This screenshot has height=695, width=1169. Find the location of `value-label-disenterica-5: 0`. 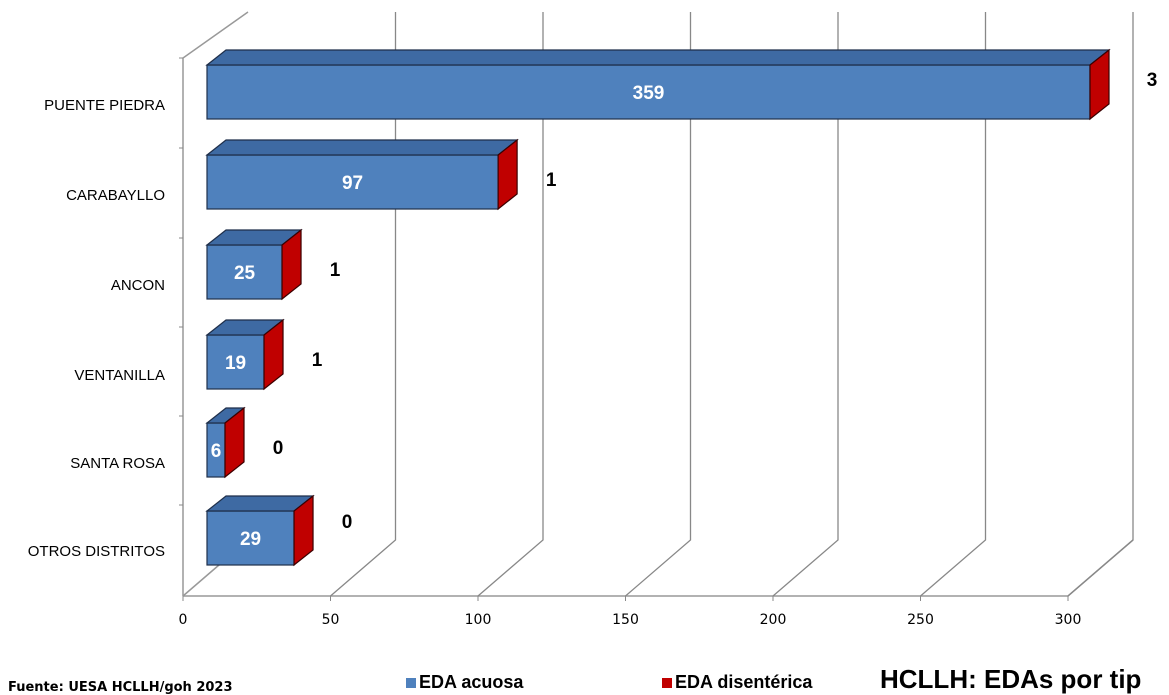

value-label-disenterica-5: 0 is located at coordinates (347, 522).